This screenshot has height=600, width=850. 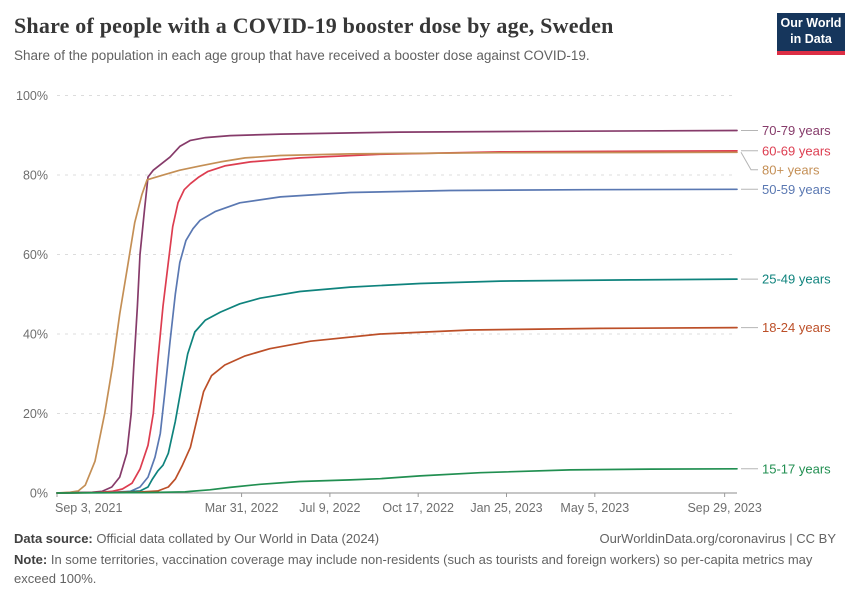 What do you see at coordinates (397, 480) in the screenshot?
I see `series-line-15-17-years` at bounding box center [397, 480].